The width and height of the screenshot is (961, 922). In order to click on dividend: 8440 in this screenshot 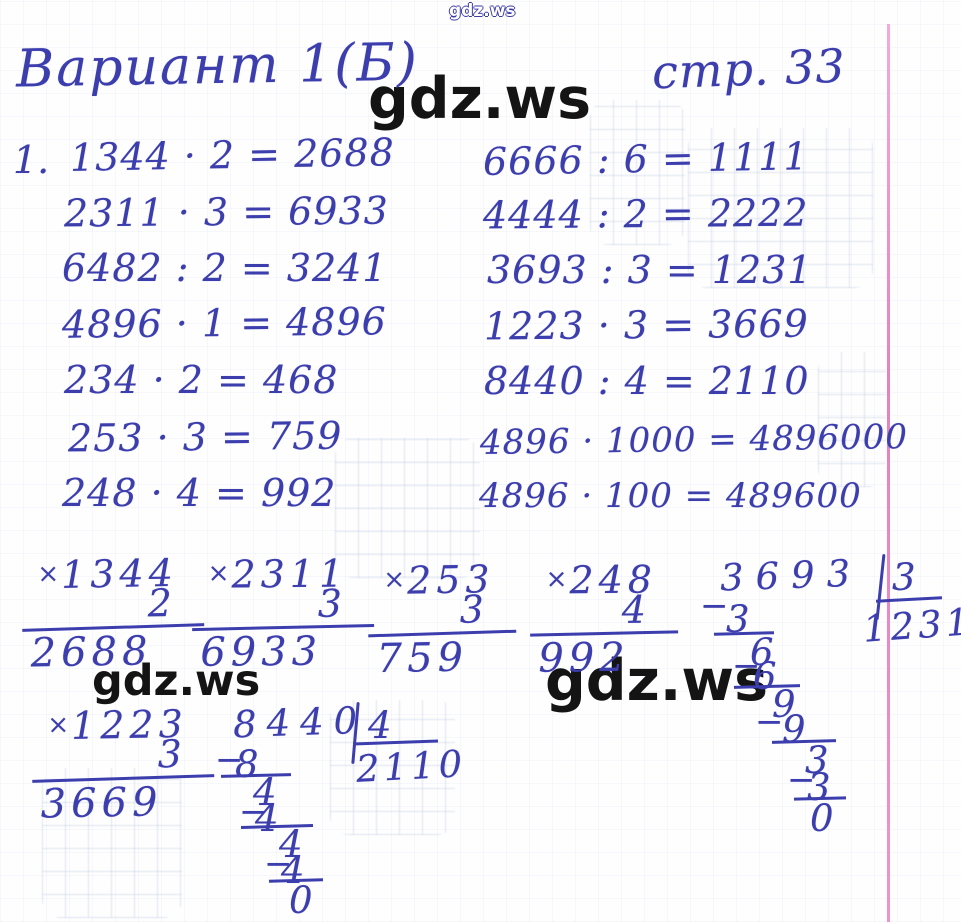, I will do `click(300, 722)`.